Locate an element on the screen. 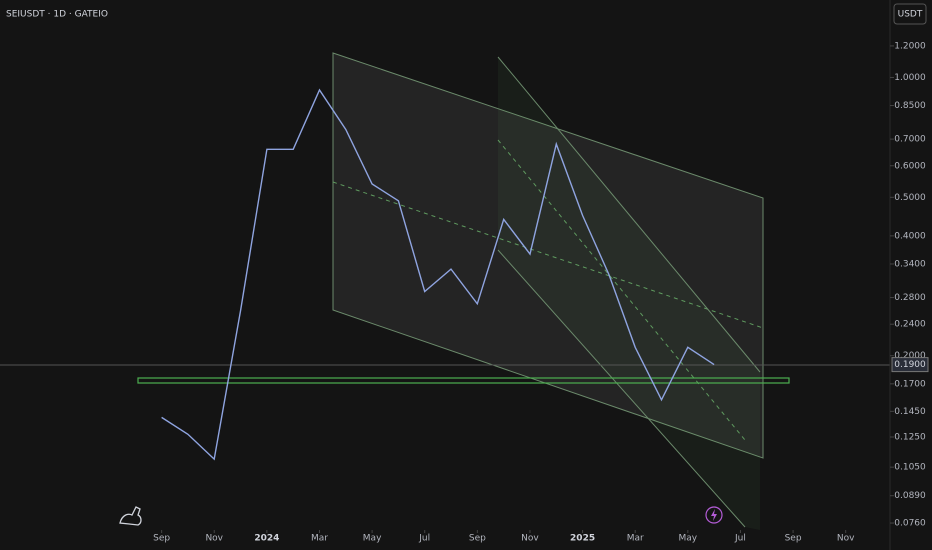  support-zone is located at coordinates (463, 380).